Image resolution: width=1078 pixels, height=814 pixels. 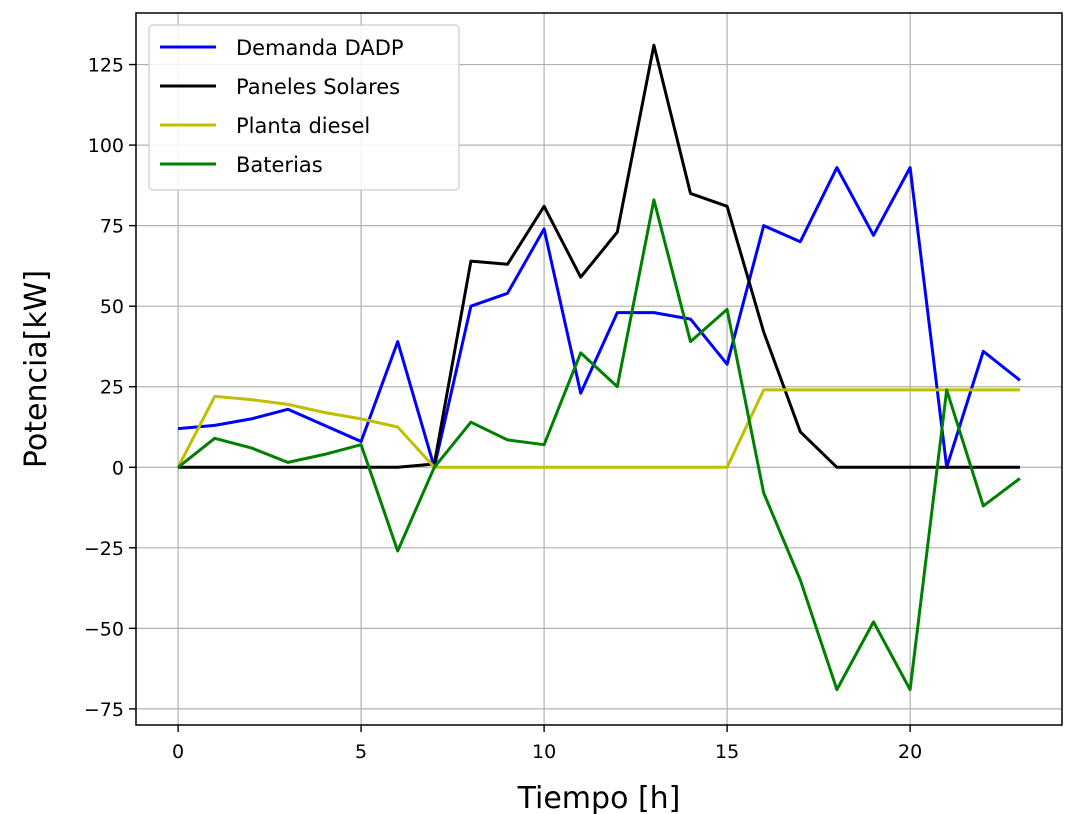 I want to click on x-tick-label: 10, so click(x=544, y=752).